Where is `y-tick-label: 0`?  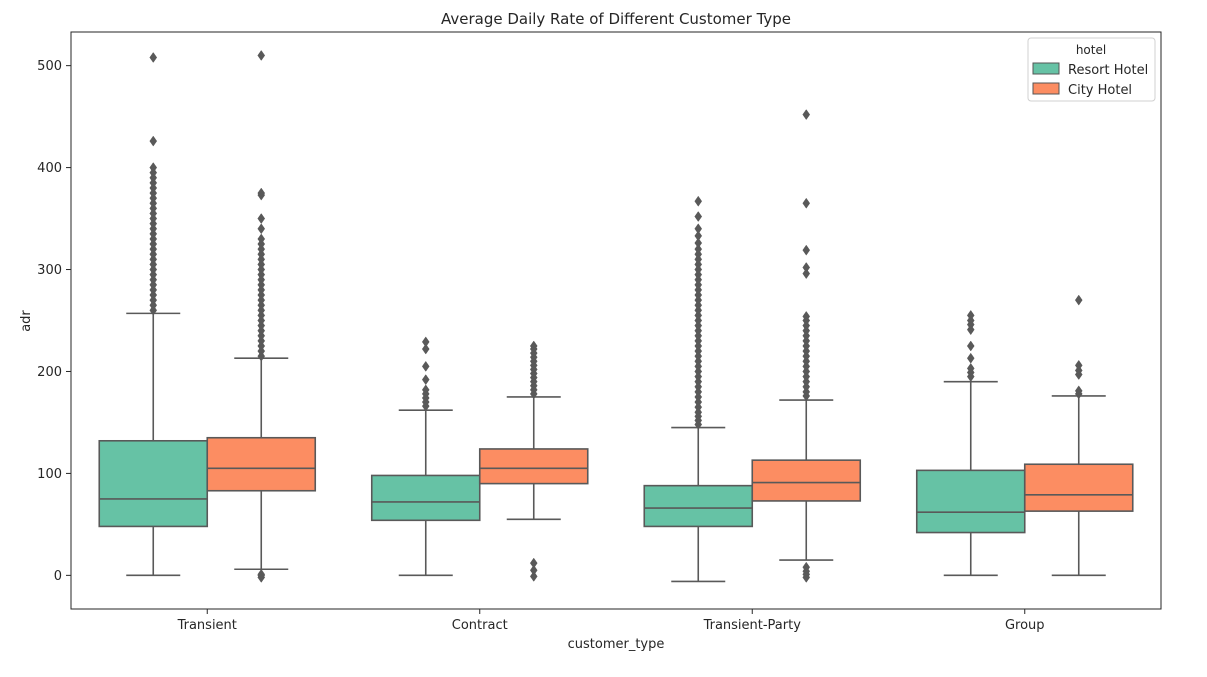 y-tick-label: 0 is located at coordinates (58, 576).